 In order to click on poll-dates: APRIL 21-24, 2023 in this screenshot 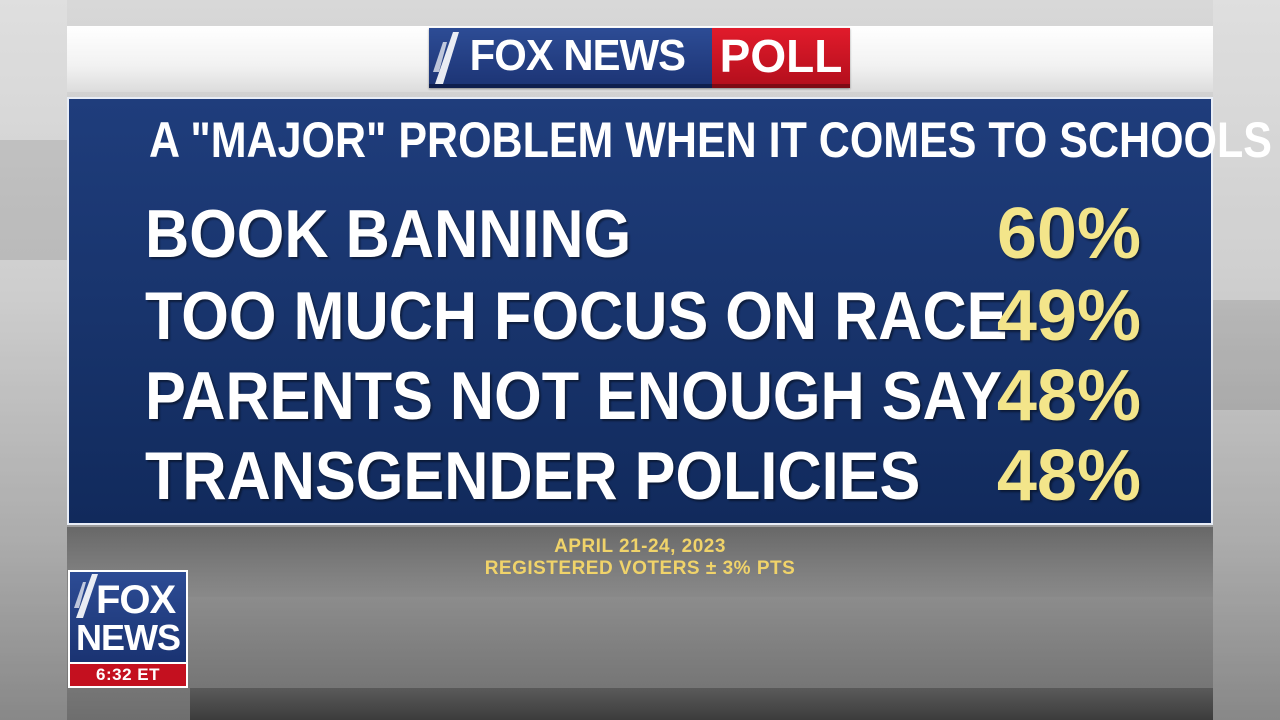, I will do `click(640, 546)`.